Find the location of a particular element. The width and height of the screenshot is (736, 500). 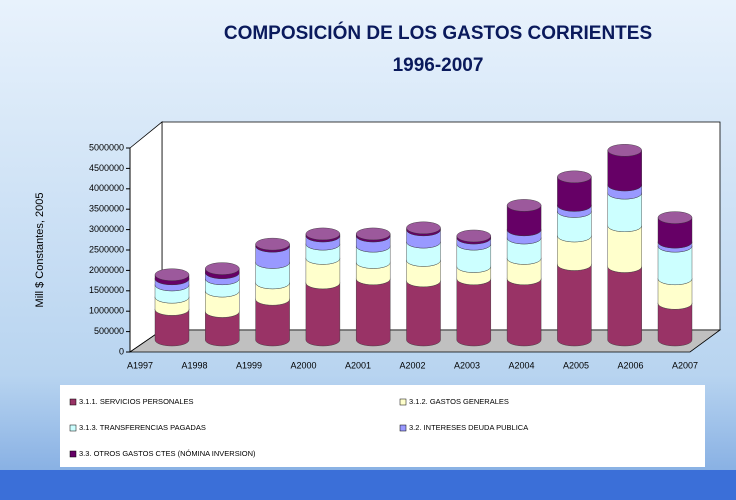

legend-label: 3.1.2. GASTOS GENERALES is located at coordinates (459, 401).